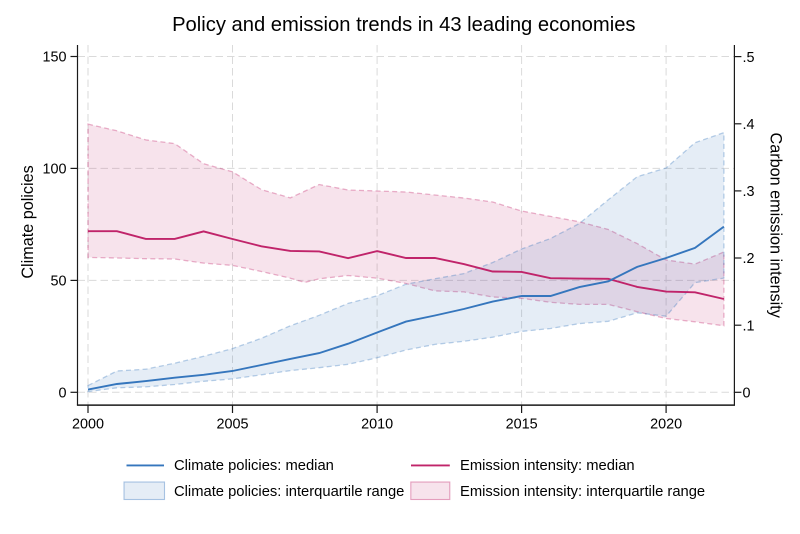  What do you see at coordinates (254, 466) in the screenshot?
I see `svg-text: Climate policies: median` at bounding box center [254, 466].